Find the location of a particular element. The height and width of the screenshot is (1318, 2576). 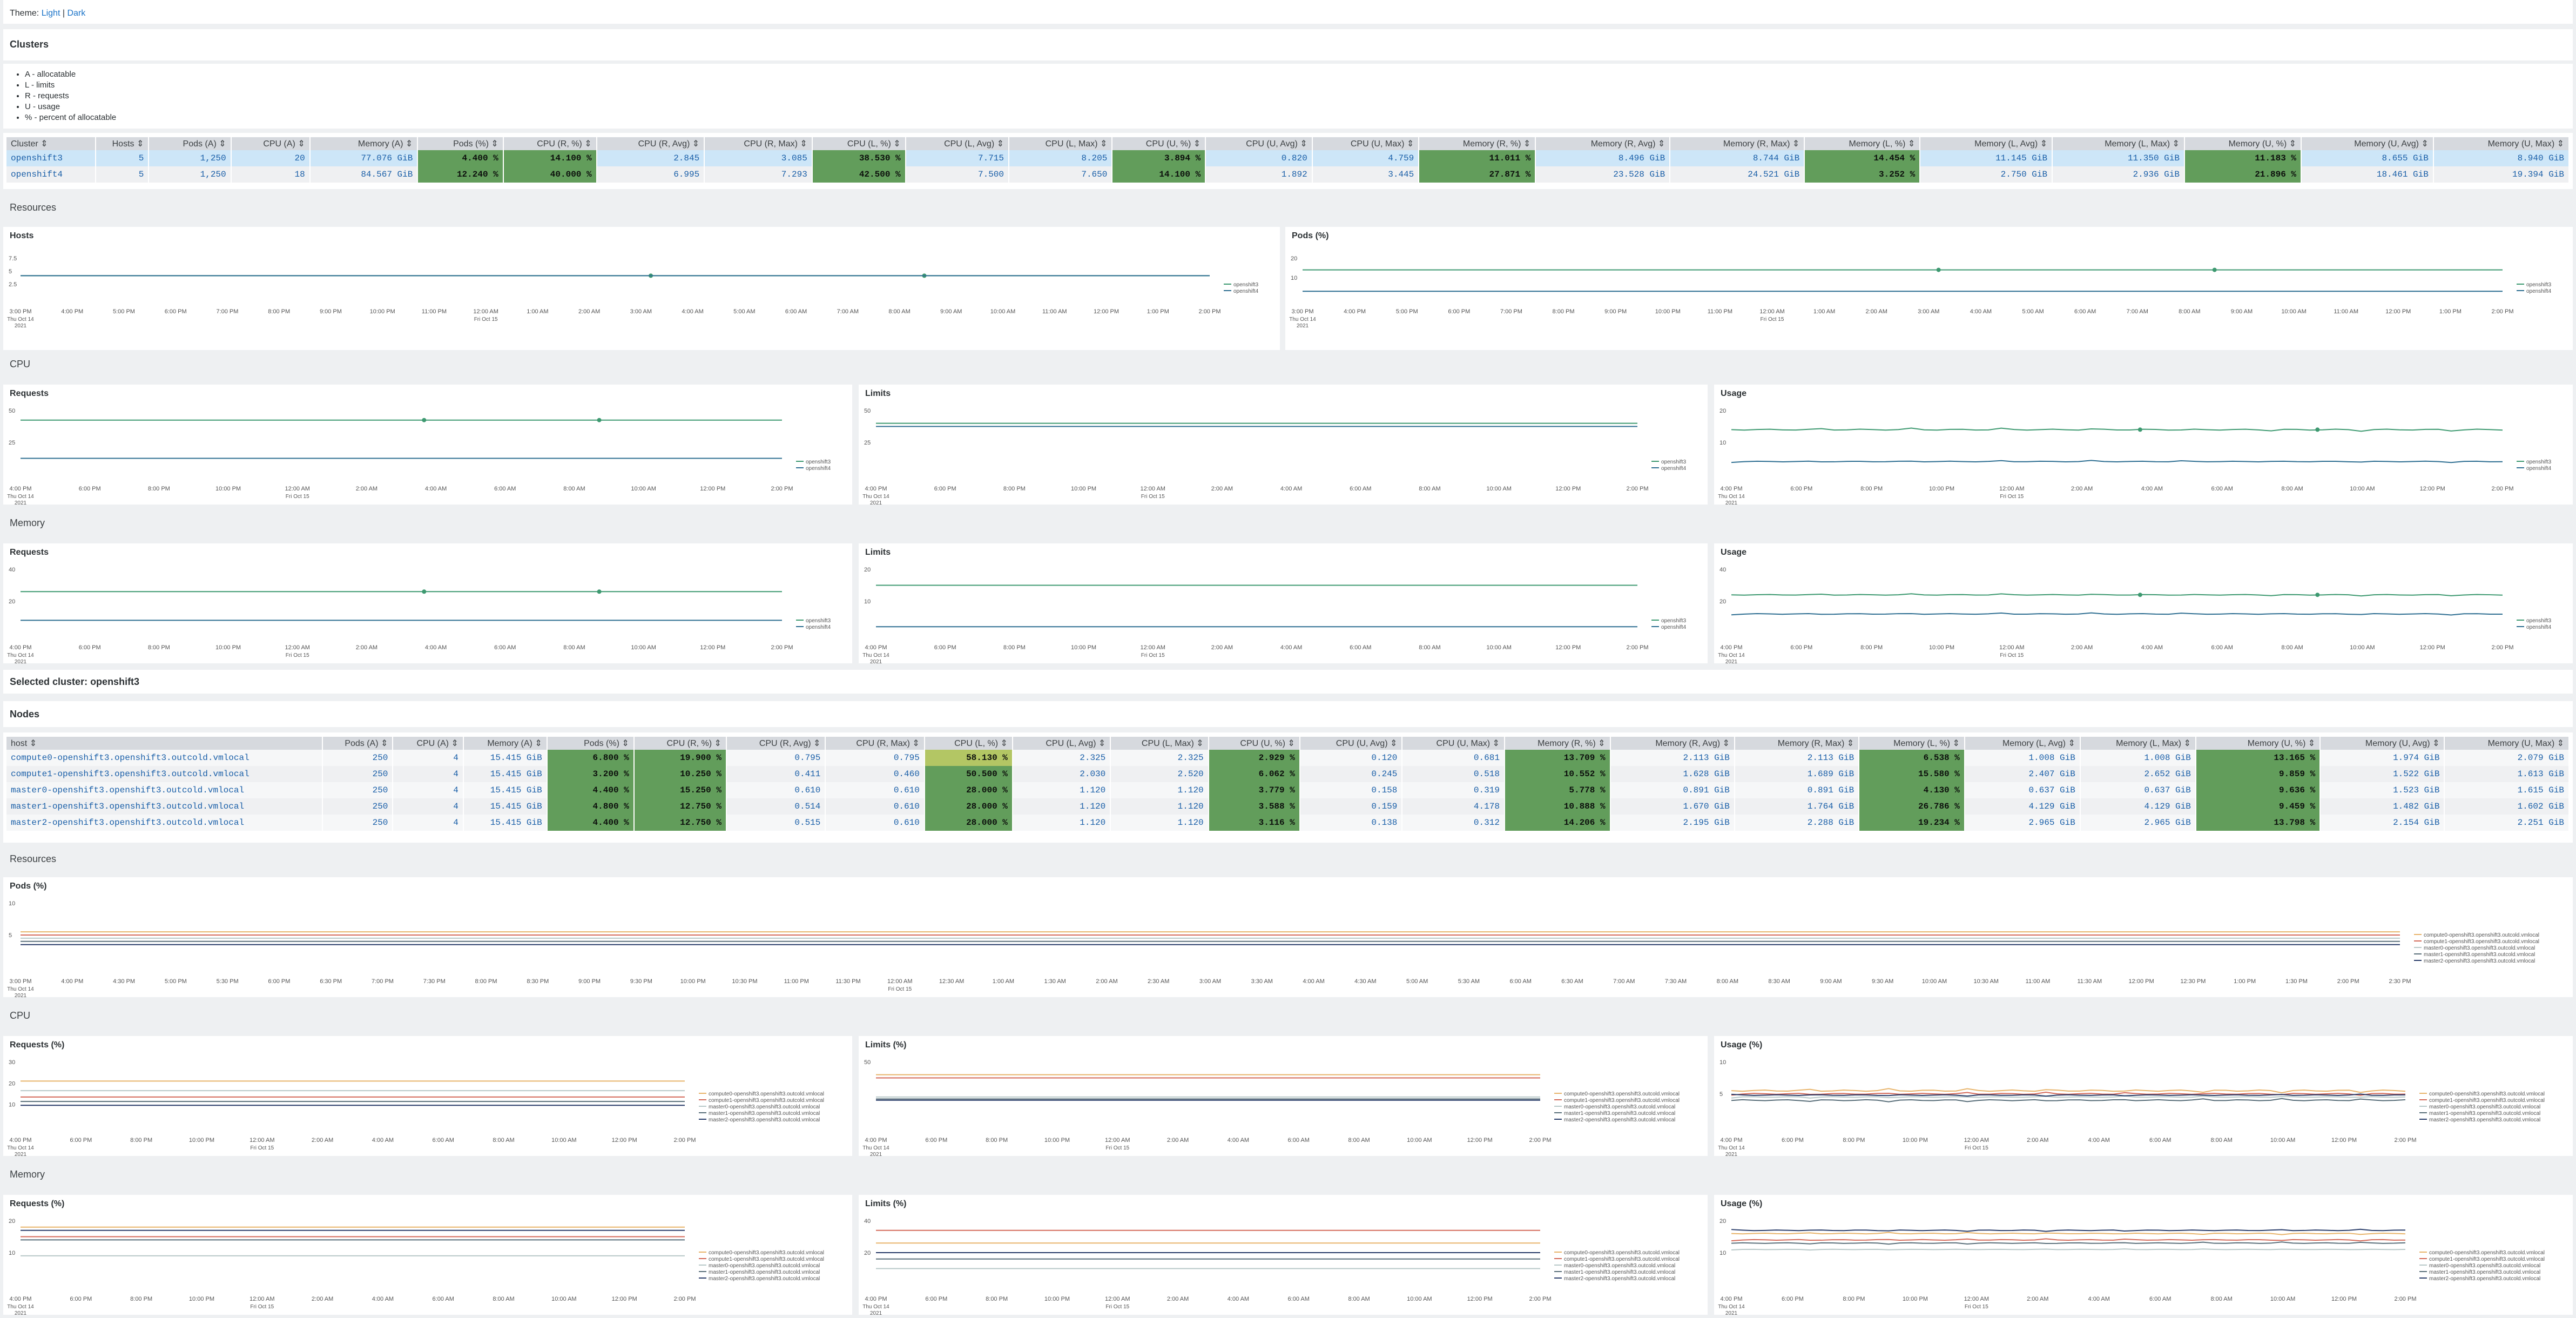

y-tick-label: 10 is located at coordinates (1294, 278).